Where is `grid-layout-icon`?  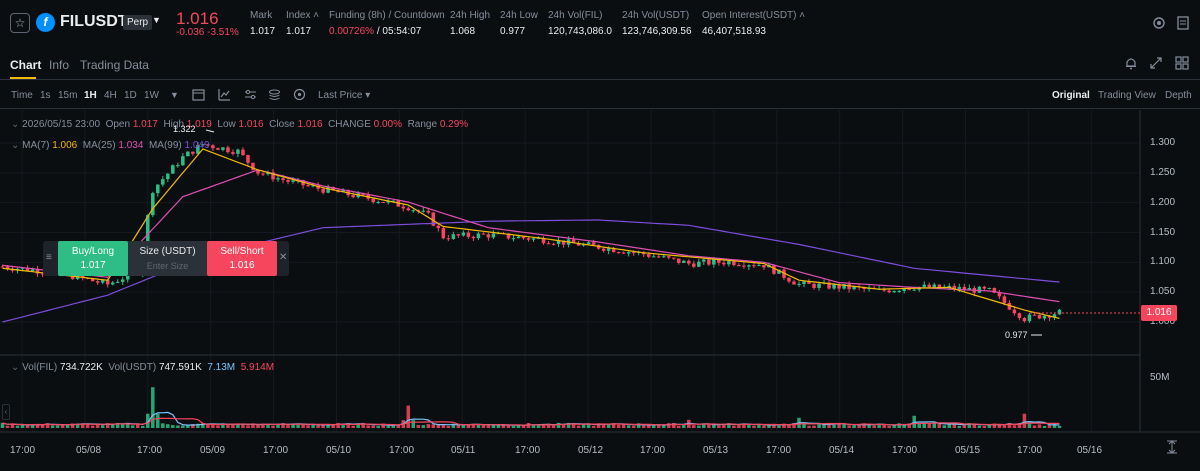 grid-layout-icon is located at coordinates (1182, 63).